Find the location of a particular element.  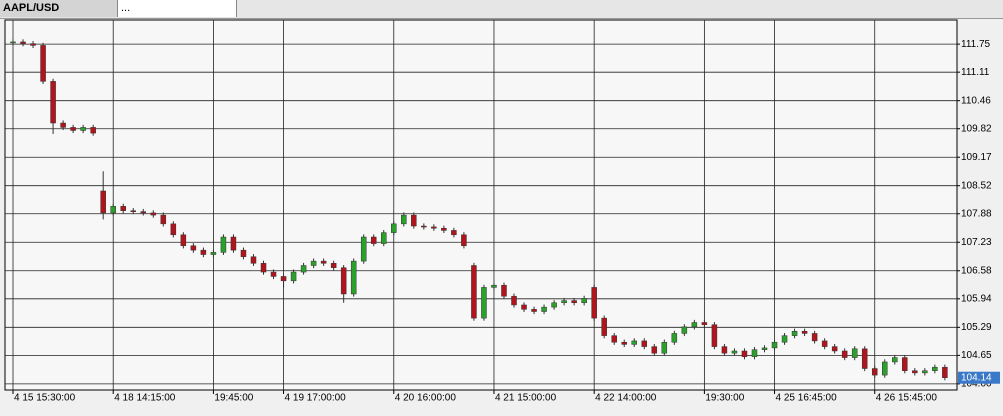

y-tick-label: 105.29 is located at coordinates (976, 327).